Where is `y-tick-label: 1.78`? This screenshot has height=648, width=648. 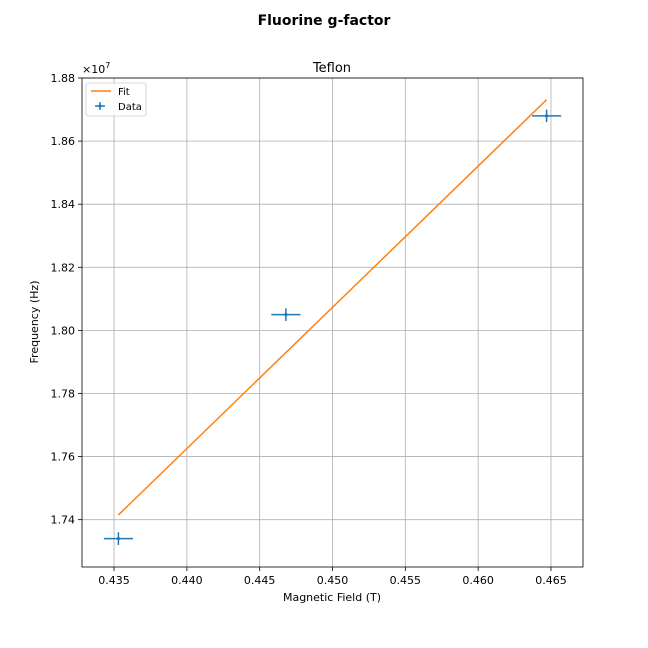 y-tick-label: 1.78 is located at coordinates (63, 393).